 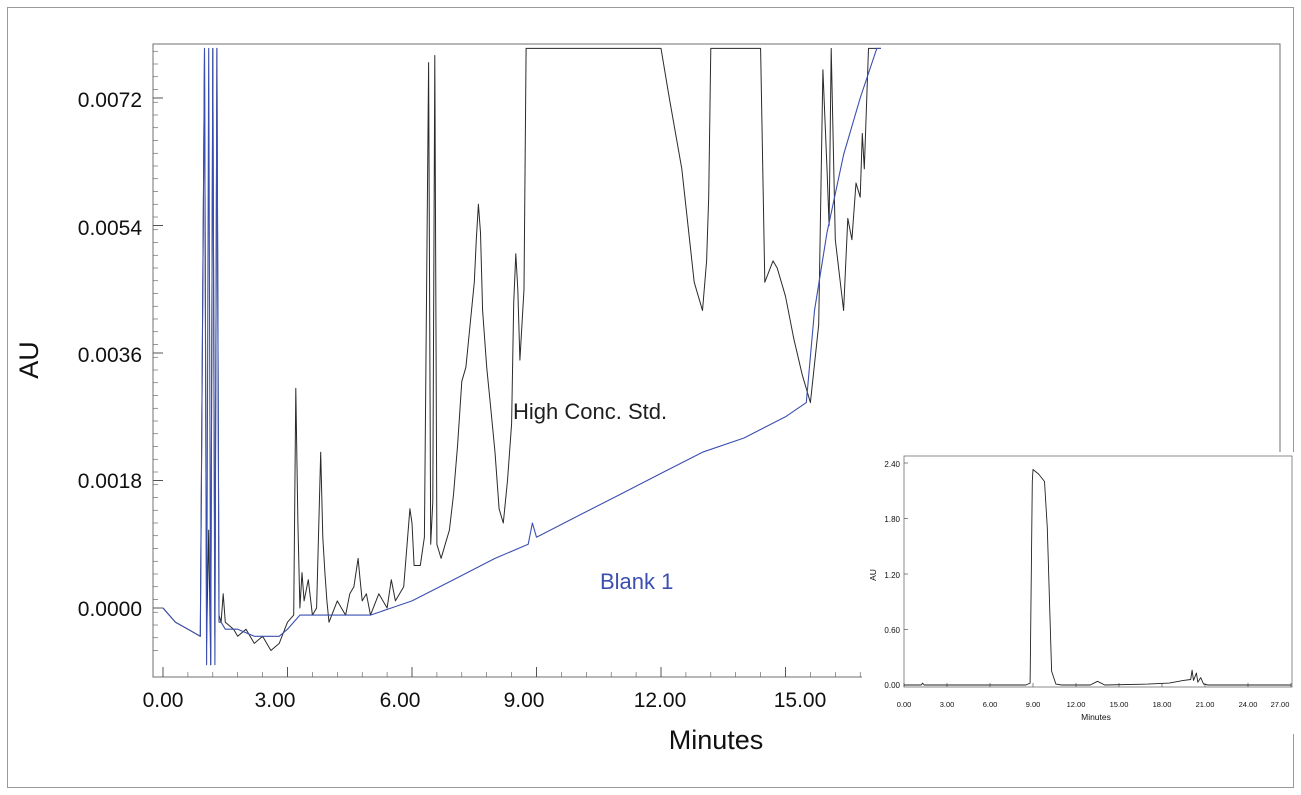 I want to click on annotation-high-conc-std: High Conc. Std., so click(x=590, y=411).